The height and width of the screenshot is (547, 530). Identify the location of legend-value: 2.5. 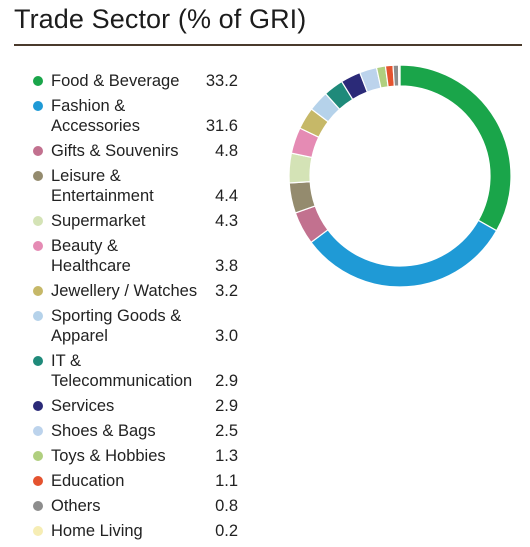
(226, 431).